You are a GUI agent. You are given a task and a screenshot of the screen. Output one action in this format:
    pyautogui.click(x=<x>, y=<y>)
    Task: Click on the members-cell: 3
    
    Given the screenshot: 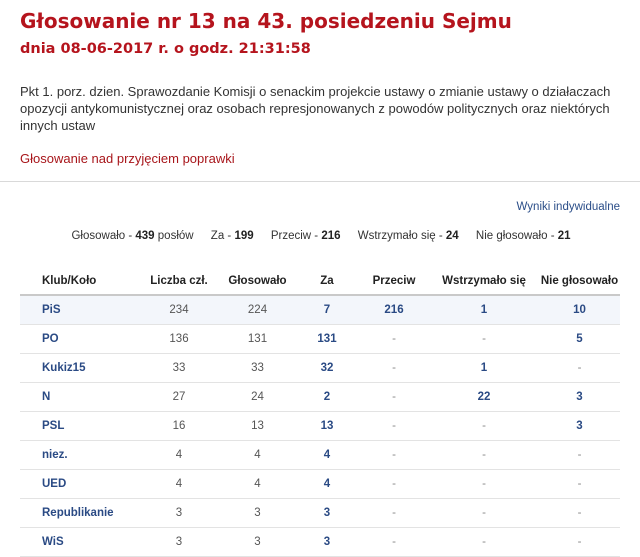 What is the action you would take?
    pyautogui.click(x=179, y=513)
    